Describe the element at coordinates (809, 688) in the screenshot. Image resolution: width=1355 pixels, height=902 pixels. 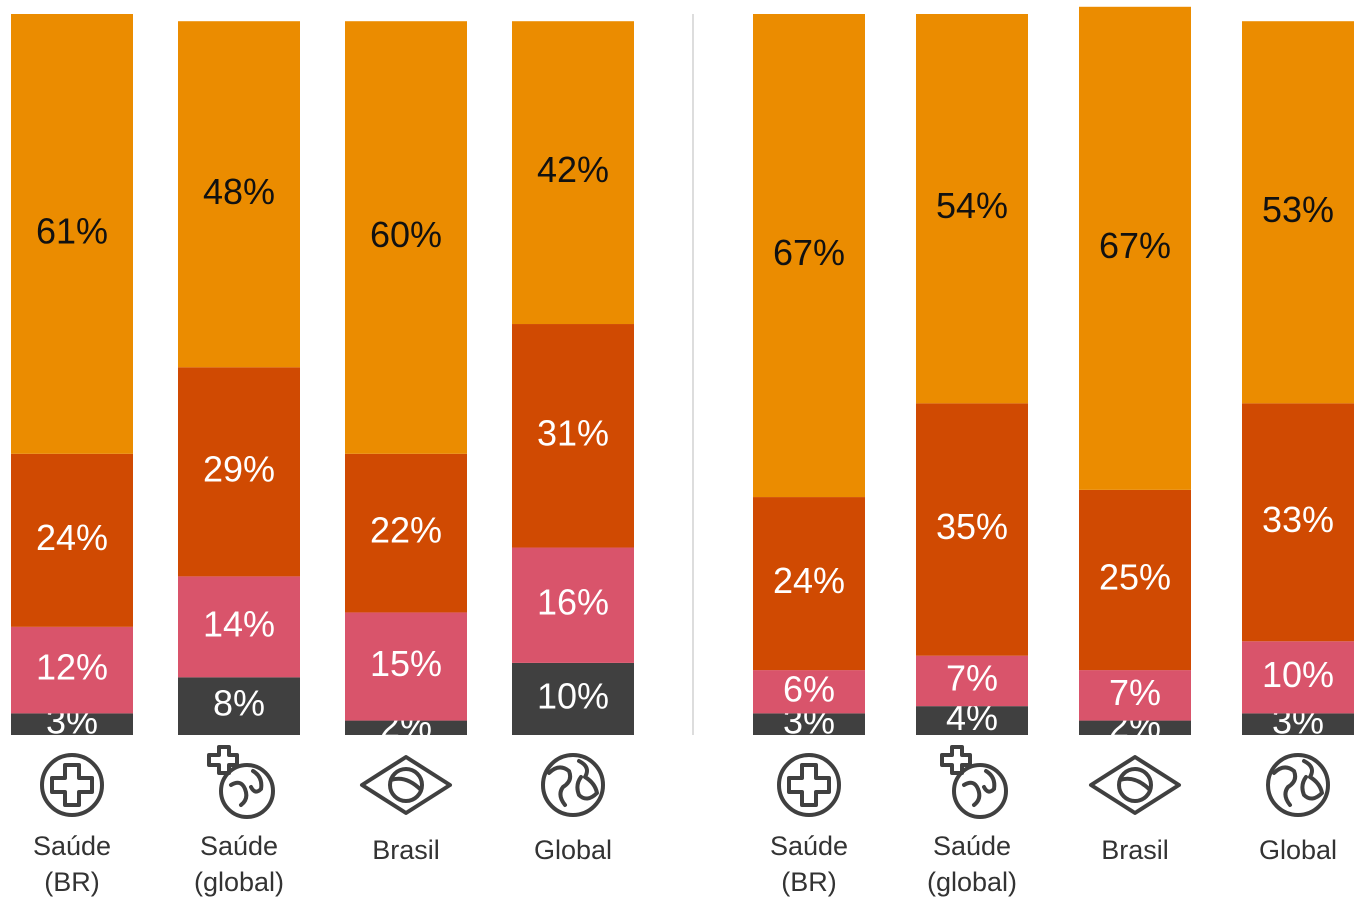
I see `value-label: 6%` at that location.